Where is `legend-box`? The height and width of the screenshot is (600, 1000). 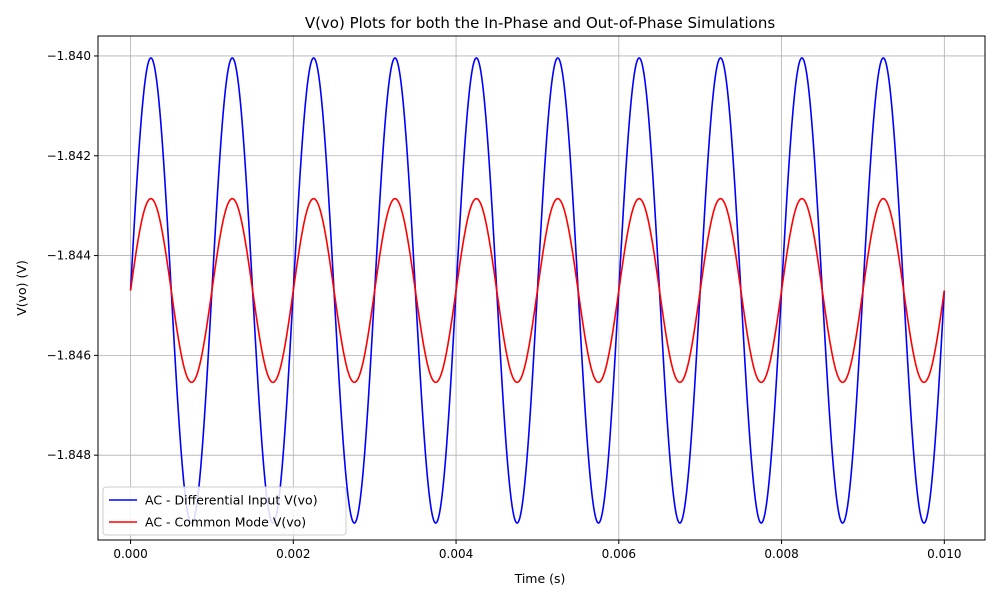
legend-box is located at coordinates (224, 511).